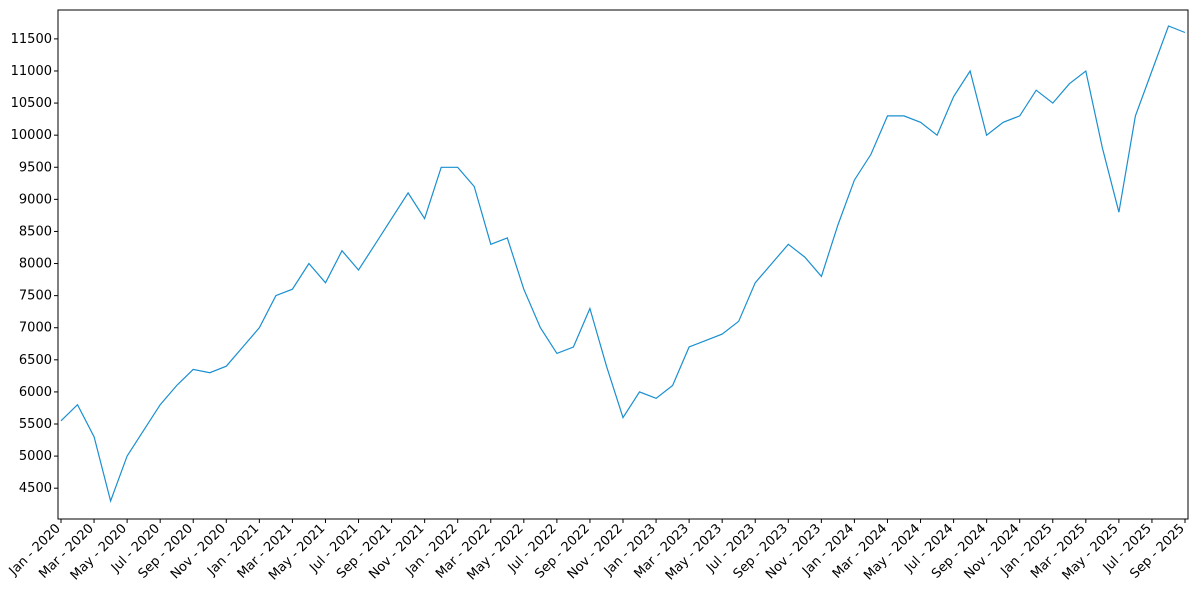  Describe the element at coordinates (31, 71) in the screenshot. I see `y-tick-label: 11000` at that location.